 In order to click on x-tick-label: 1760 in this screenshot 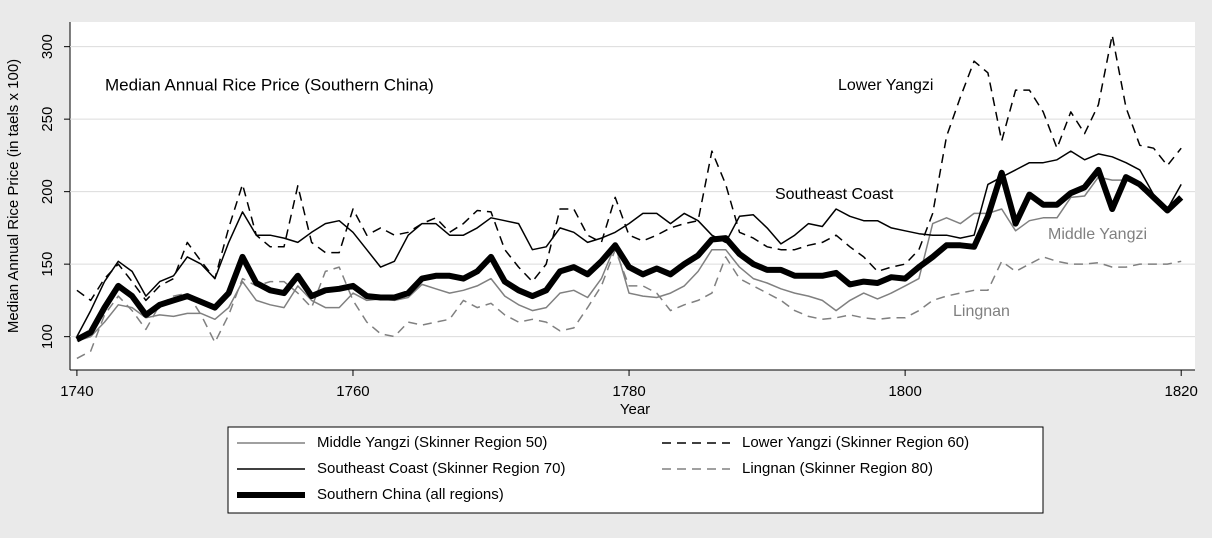, I will do `click(352, 391)`.